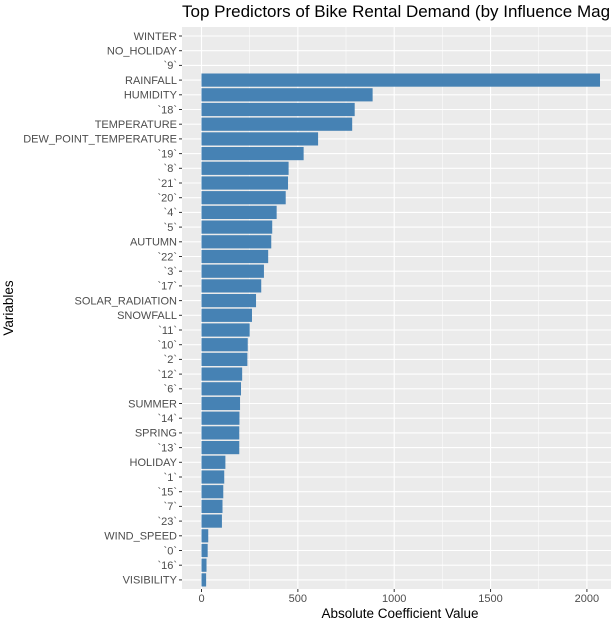  What do you see at coordinates (136, 125) in the screenshot?
I see `y-tick-label: TEMPERATURE` at bounding box center [136, 125].